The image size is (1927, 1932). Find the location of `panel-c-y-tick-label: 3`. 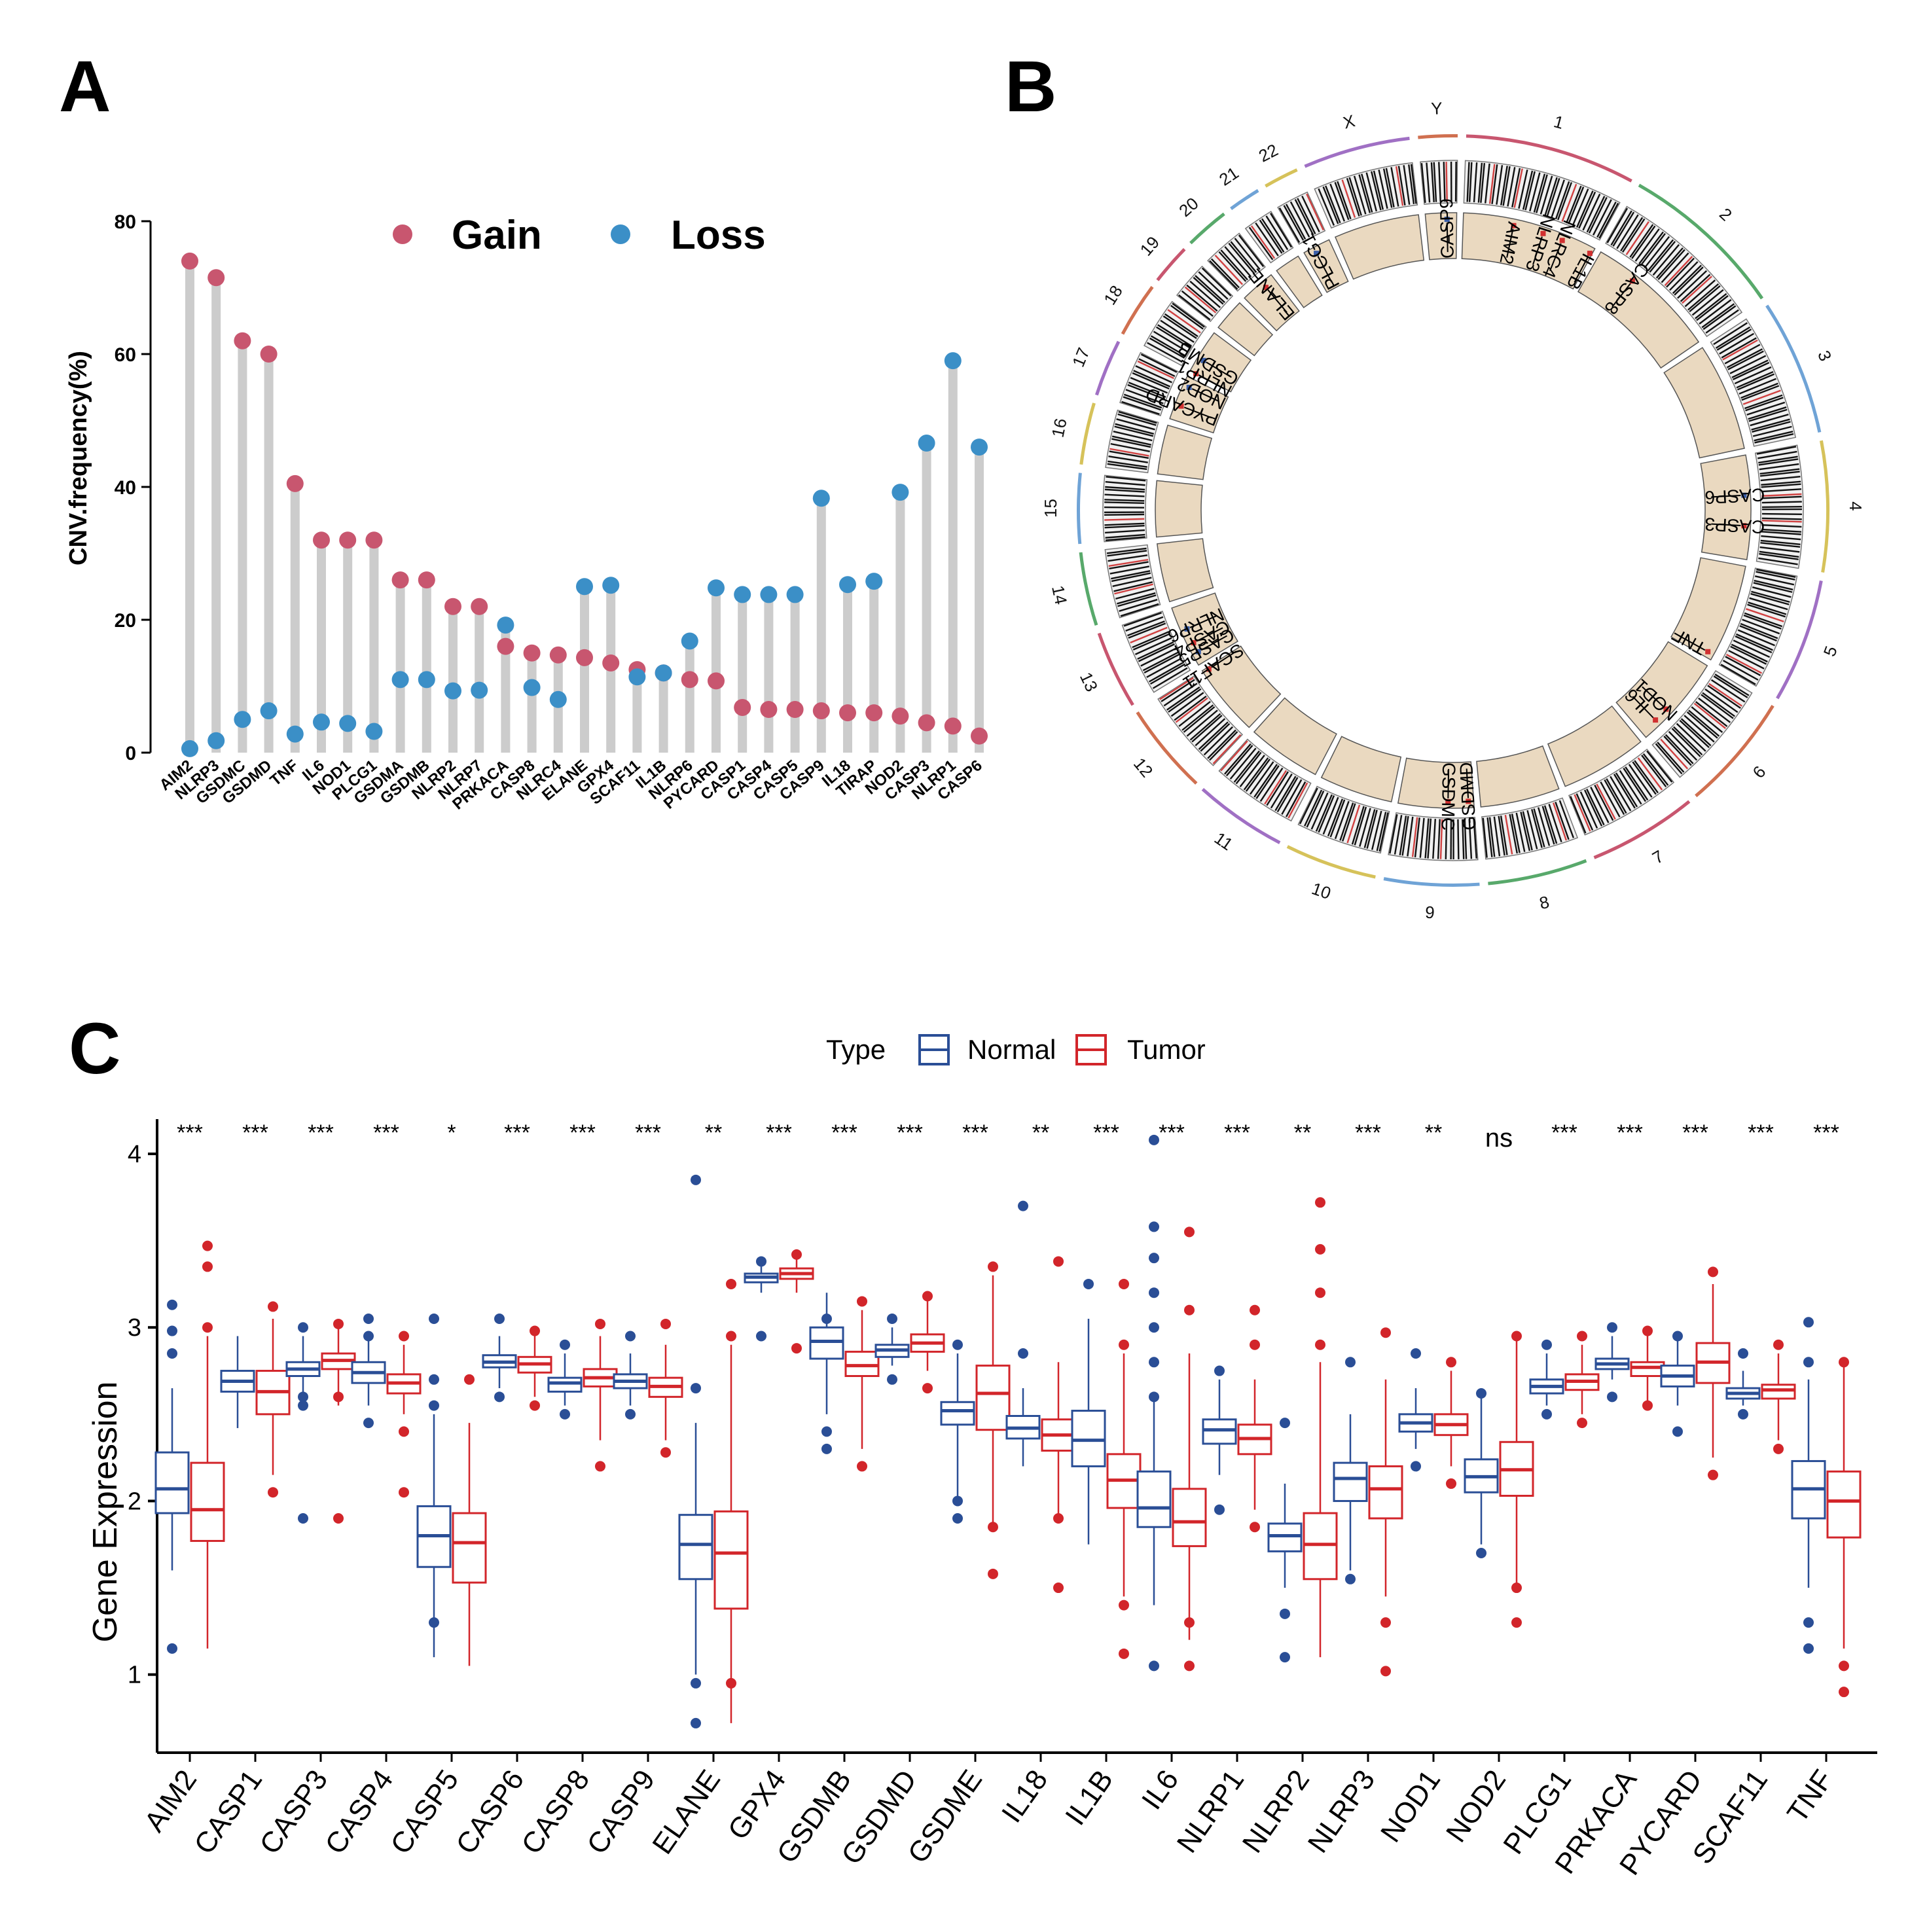

panel-c-y-tick-label: 3 is located at coordinates (134, 1328).